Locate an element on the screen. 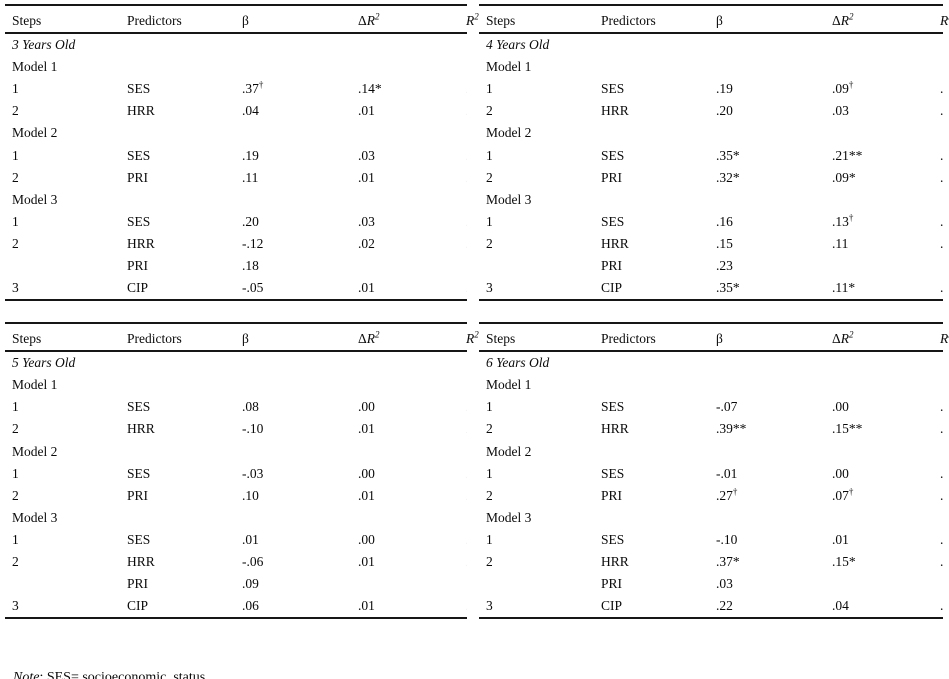 This screenshot has height=679, width=949. cell-r2: .15 is located at coordinates (941, 429).